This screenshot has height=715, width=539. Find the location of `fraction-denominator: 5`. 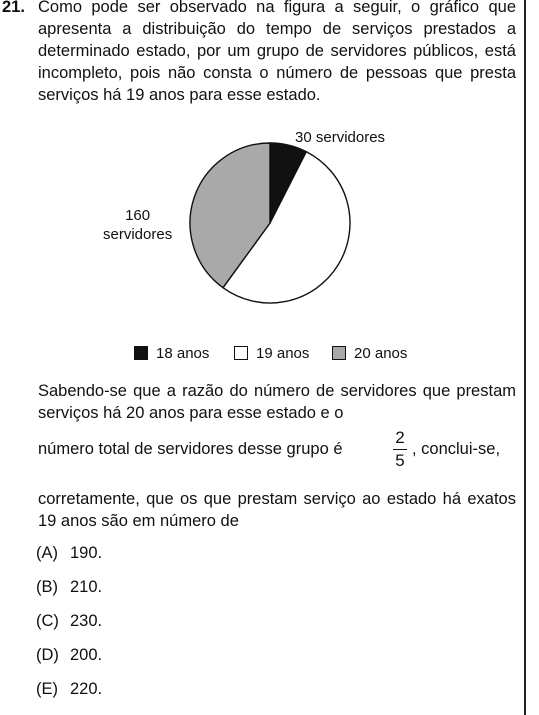

fraction-denominator: 5 is located at coordinates (400, 461).